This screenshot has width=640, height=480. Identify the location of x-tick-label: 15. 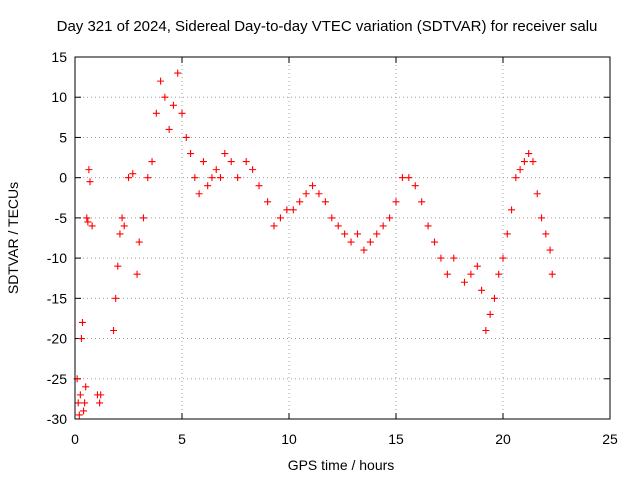
(396, 439).